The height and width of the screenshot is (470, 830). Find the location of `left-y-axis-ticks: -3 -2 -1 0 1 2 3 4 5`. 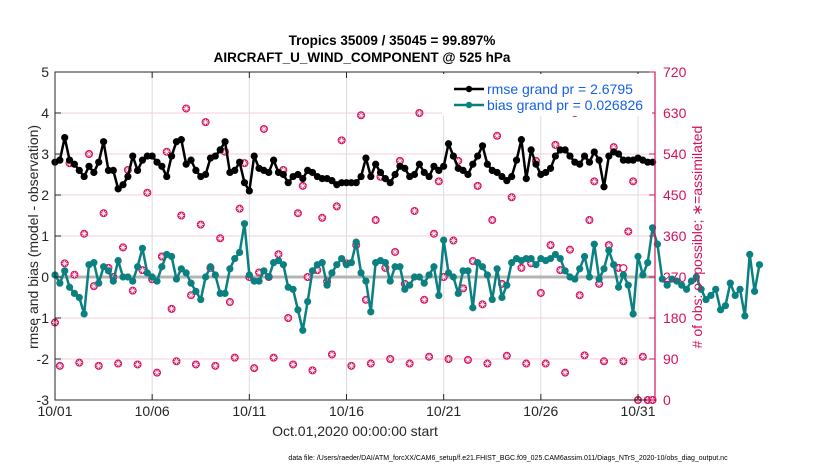

left-y-axis-ticks: -3 -2 -1 0 1 2 3 4 5 is located at coordinates (49, 236).